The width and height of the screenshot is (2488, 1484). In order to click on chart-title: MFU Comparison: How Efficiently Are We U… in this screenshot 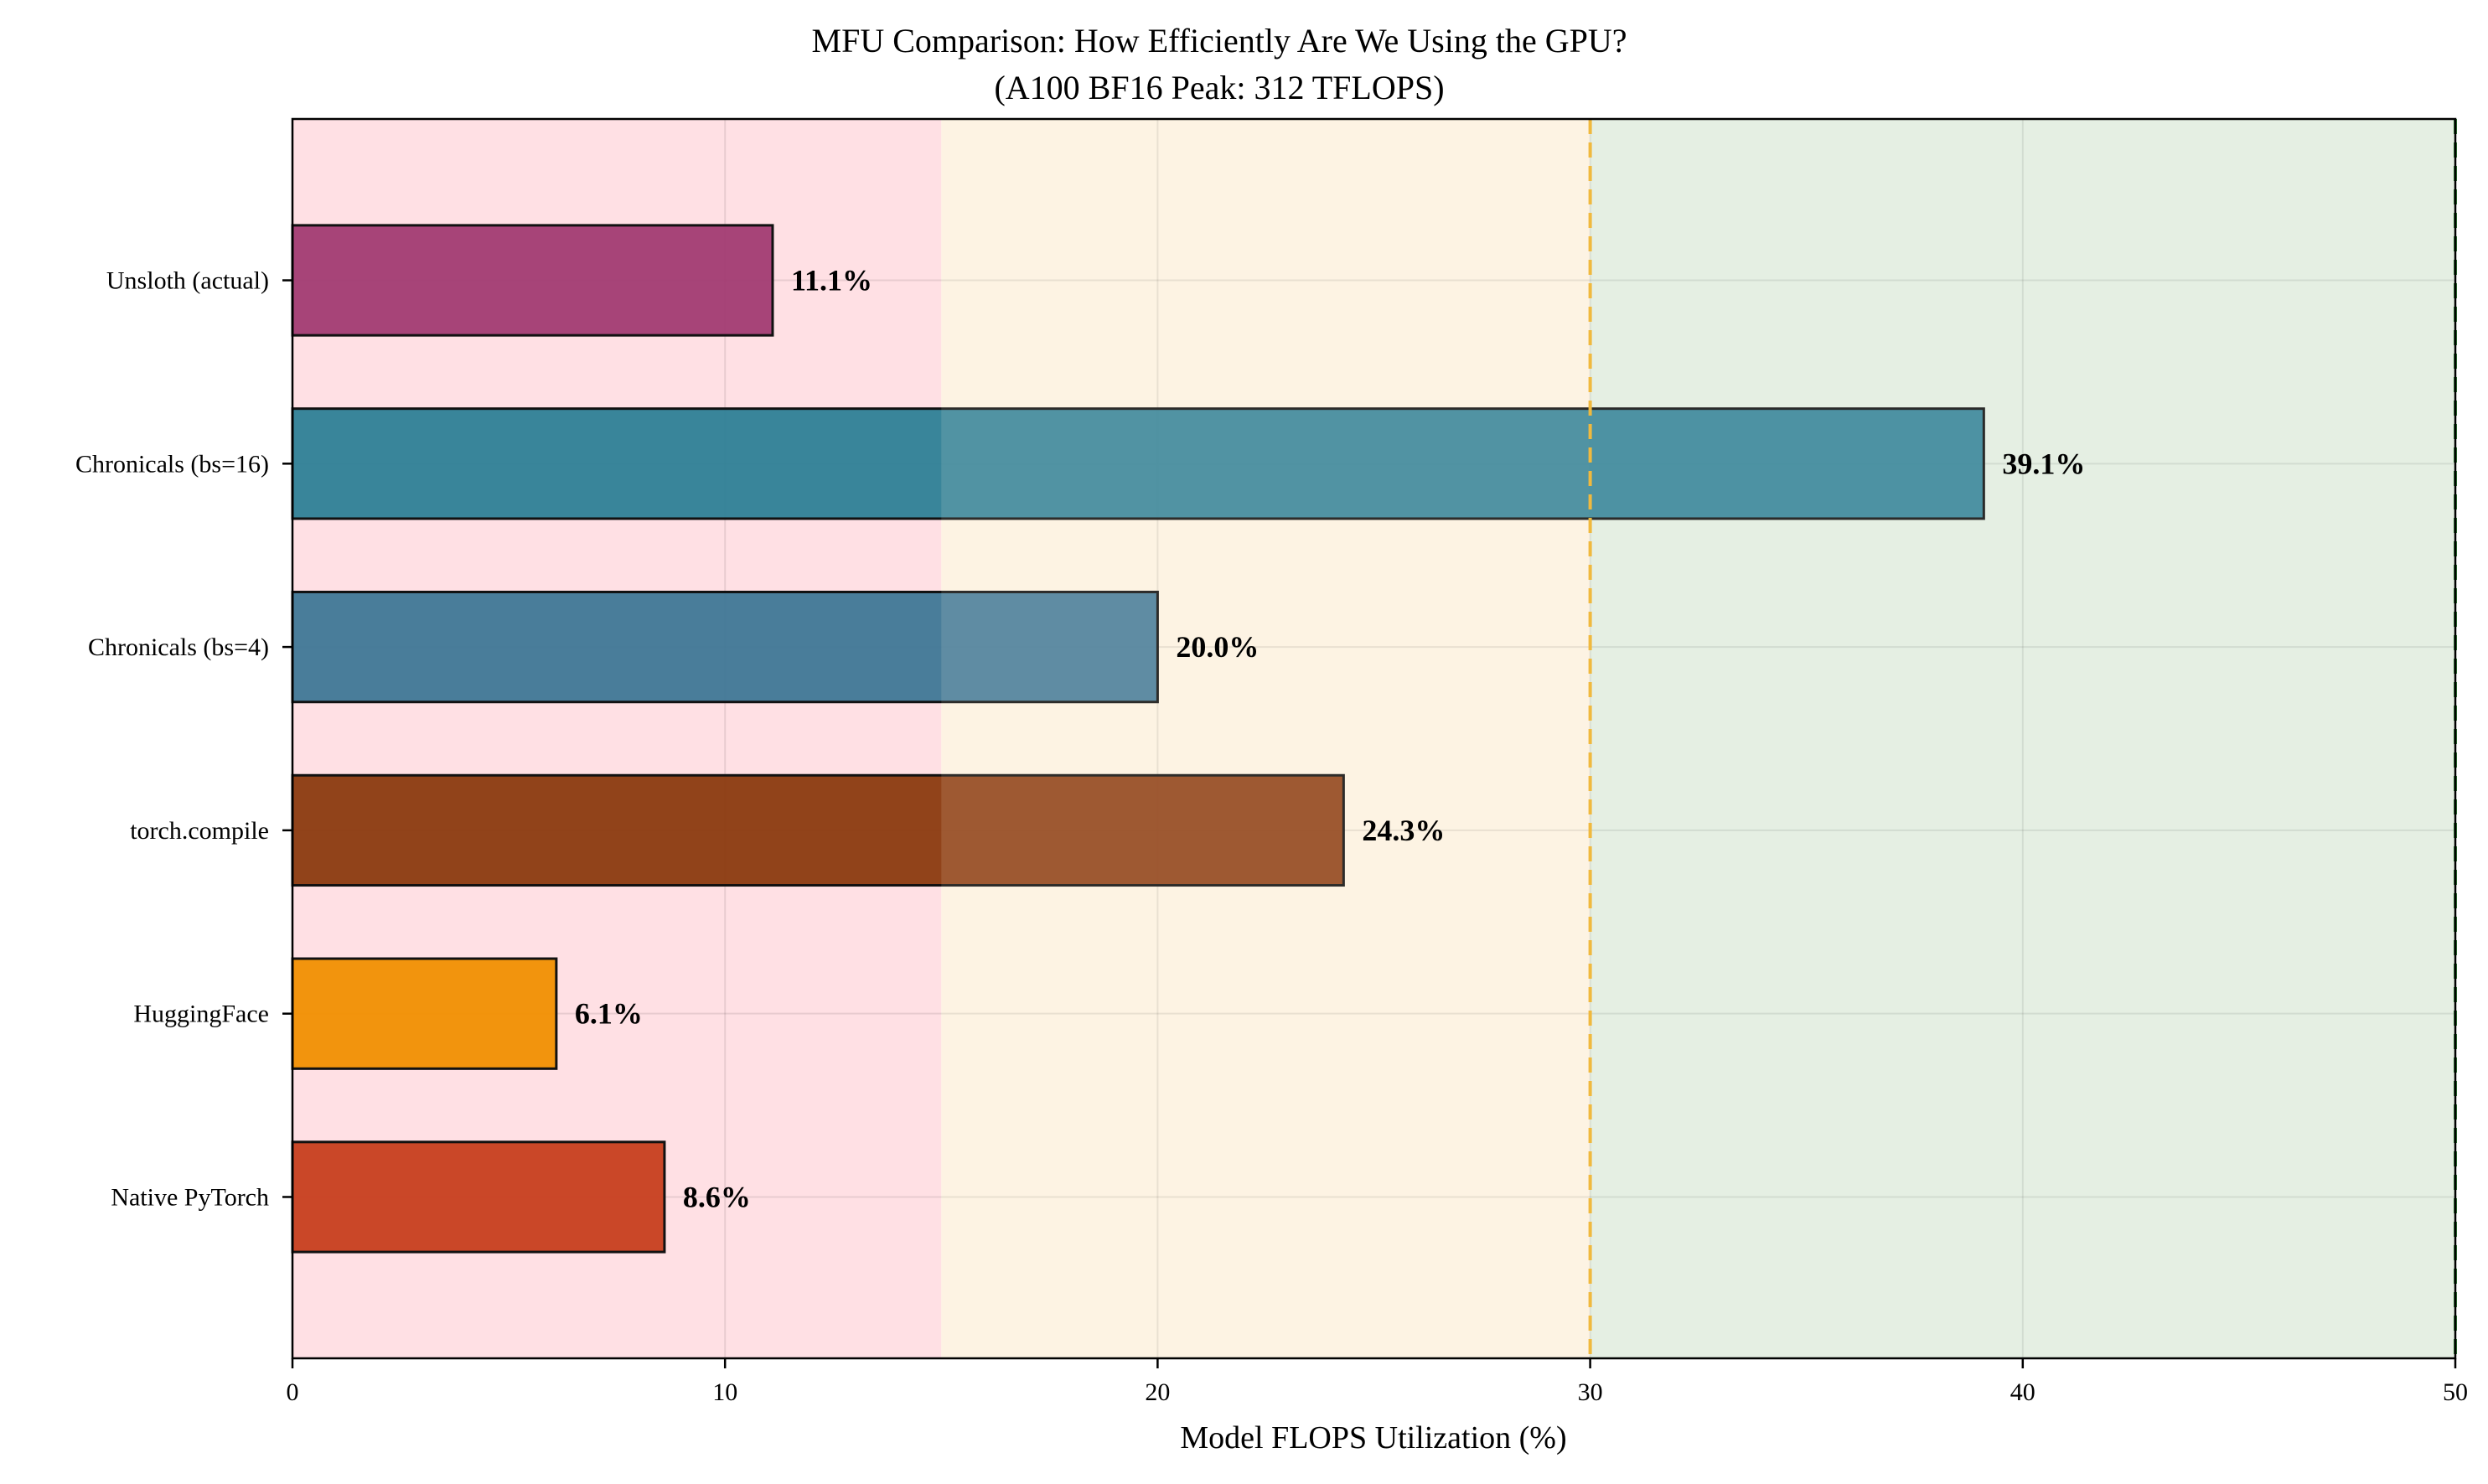, I will do `click(1219, 40)`.